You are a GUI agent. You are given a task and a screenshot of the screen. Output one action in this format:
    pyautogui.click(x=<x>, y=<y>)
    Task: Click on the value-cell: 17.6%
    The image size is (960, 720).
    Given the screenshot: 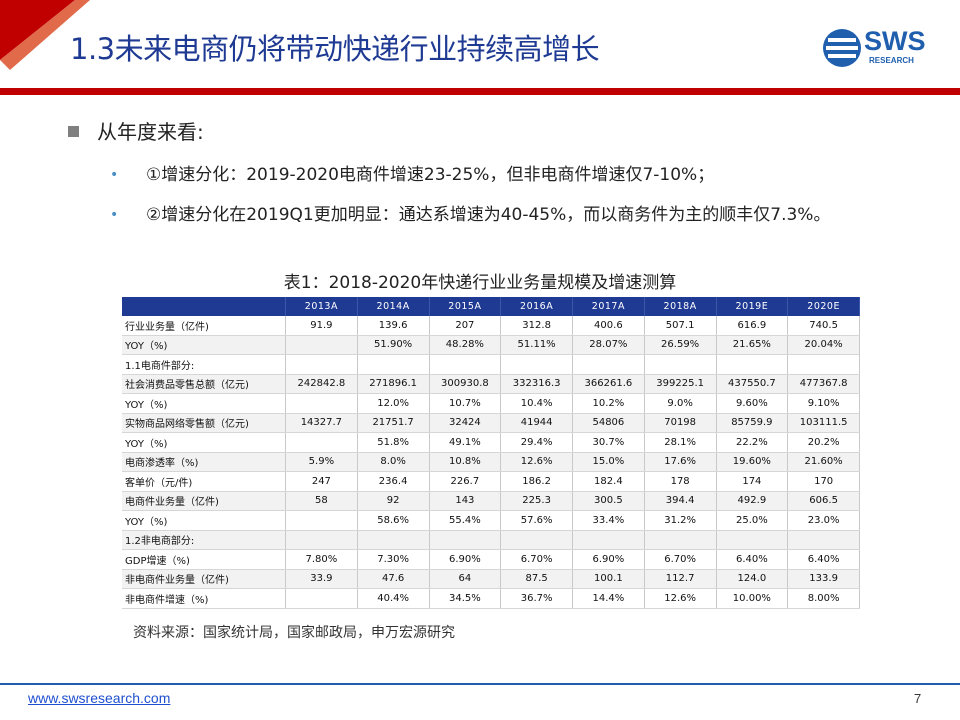 What is the action you would take?
    pyautogui.click(x=680, y=462)
    